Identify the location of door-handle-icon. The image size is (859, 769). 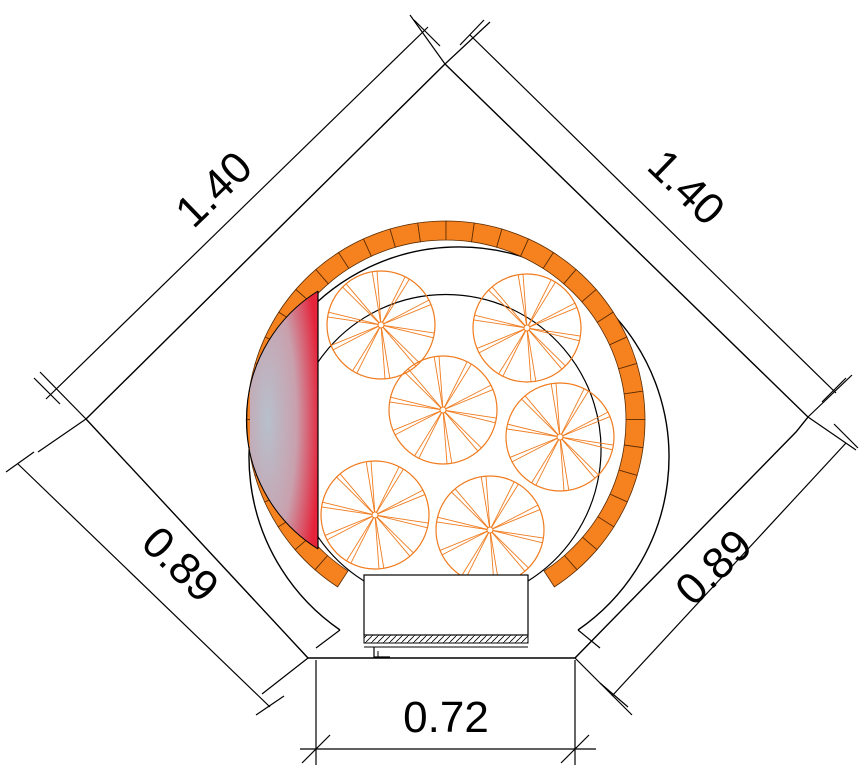
(381, 652).